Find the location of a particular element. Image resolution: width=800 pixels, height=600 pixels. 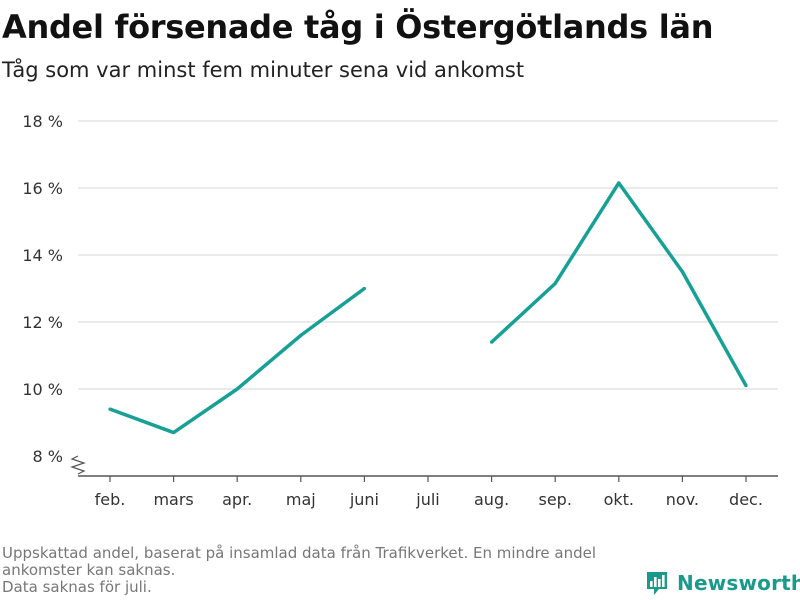

chart-title: Andel försenade tåg i Östergötlands län is located at coordinates (358, 27).